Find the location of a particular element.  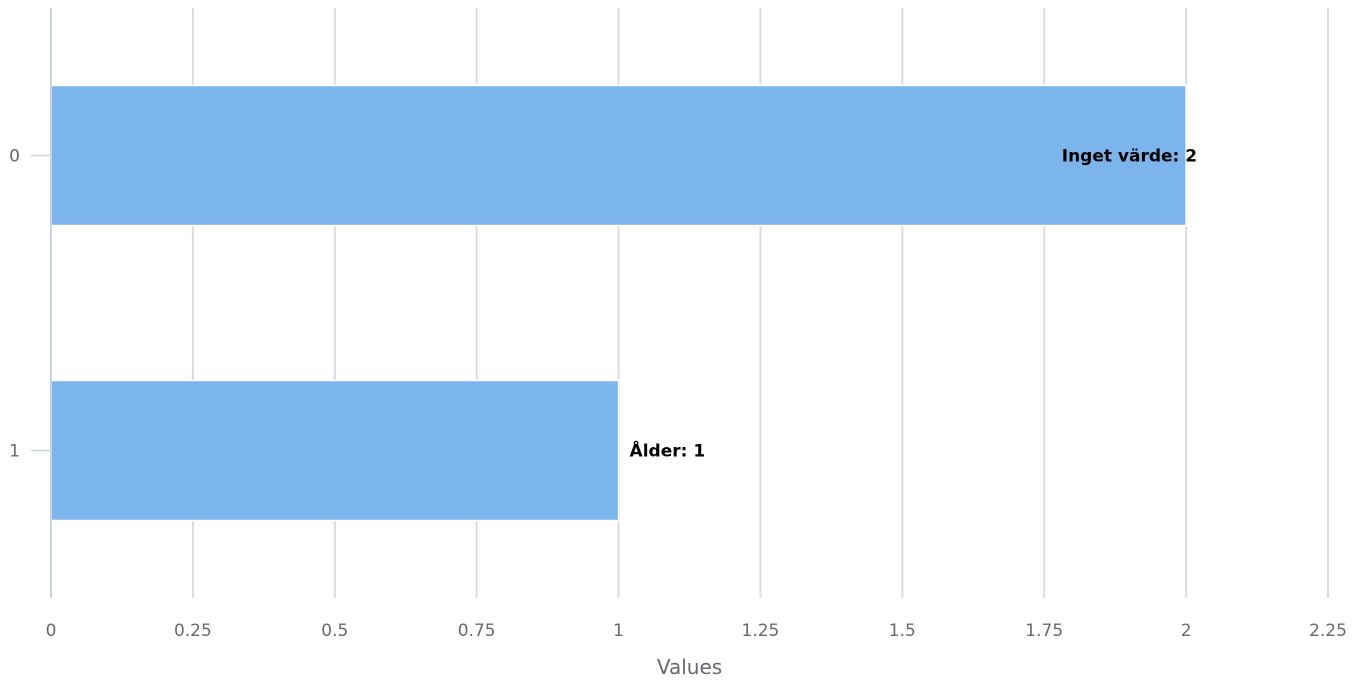

x-tick-label: 1.75 is located at coordinates (1044, 631).